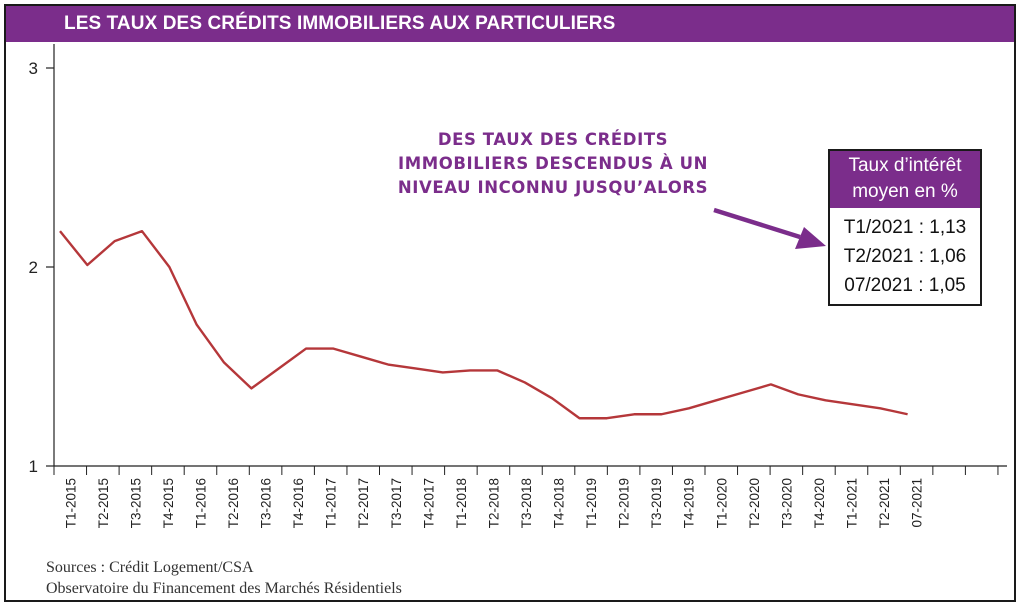  I want to click on x-tick-label: T1-2021, so click(851, 503).